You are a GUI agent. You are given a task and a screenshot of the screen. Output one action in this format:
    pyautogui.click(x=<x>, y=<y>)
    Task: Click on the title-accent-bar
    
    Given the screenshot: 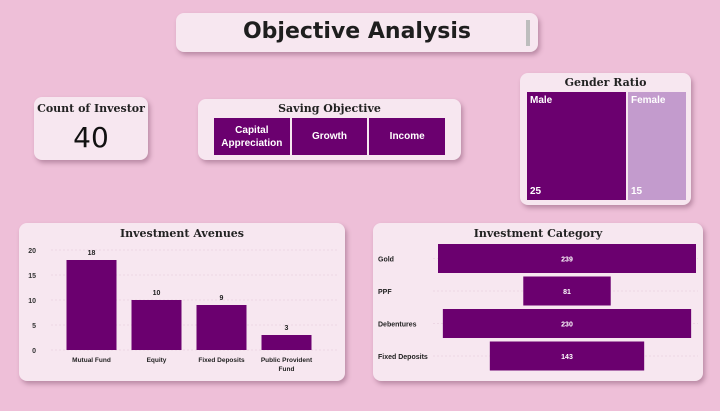 What is the action you would take?
    pyautogui.click(x=528, y=33)
    